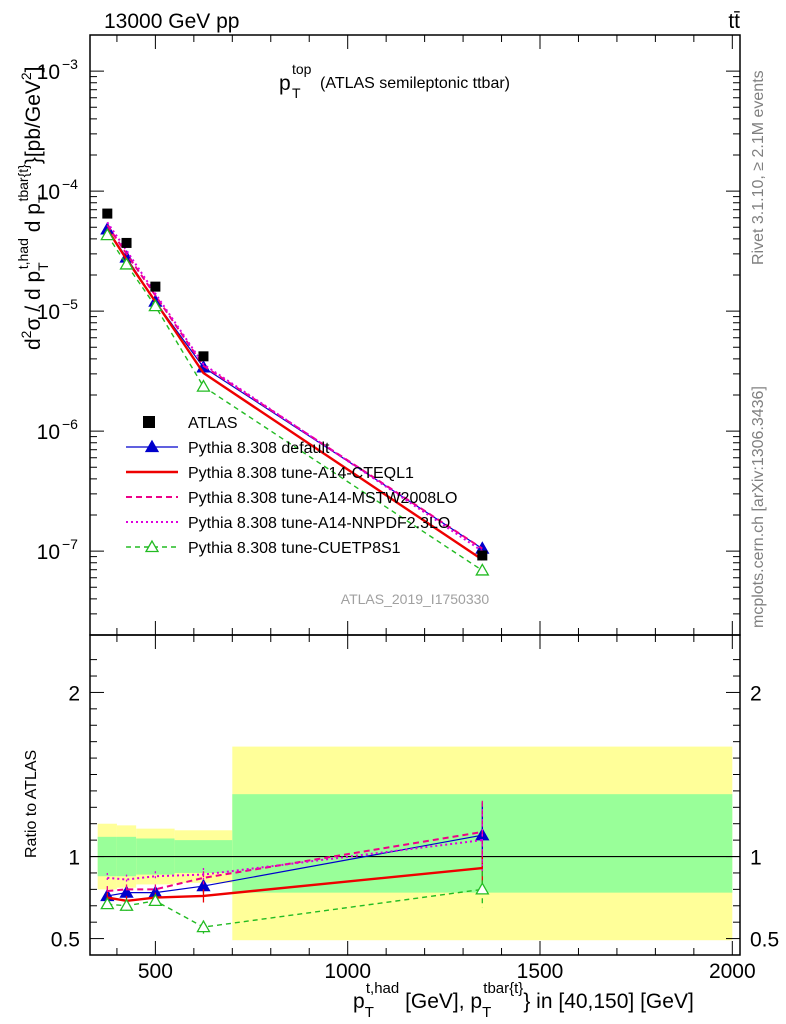 This screenshot has width=786, height=1024. What do you see at coordinates (31, 804) in the screenshot?
I see `ratio-axis-title: Ratio to ATLAS` at bounding box center [31, 804].